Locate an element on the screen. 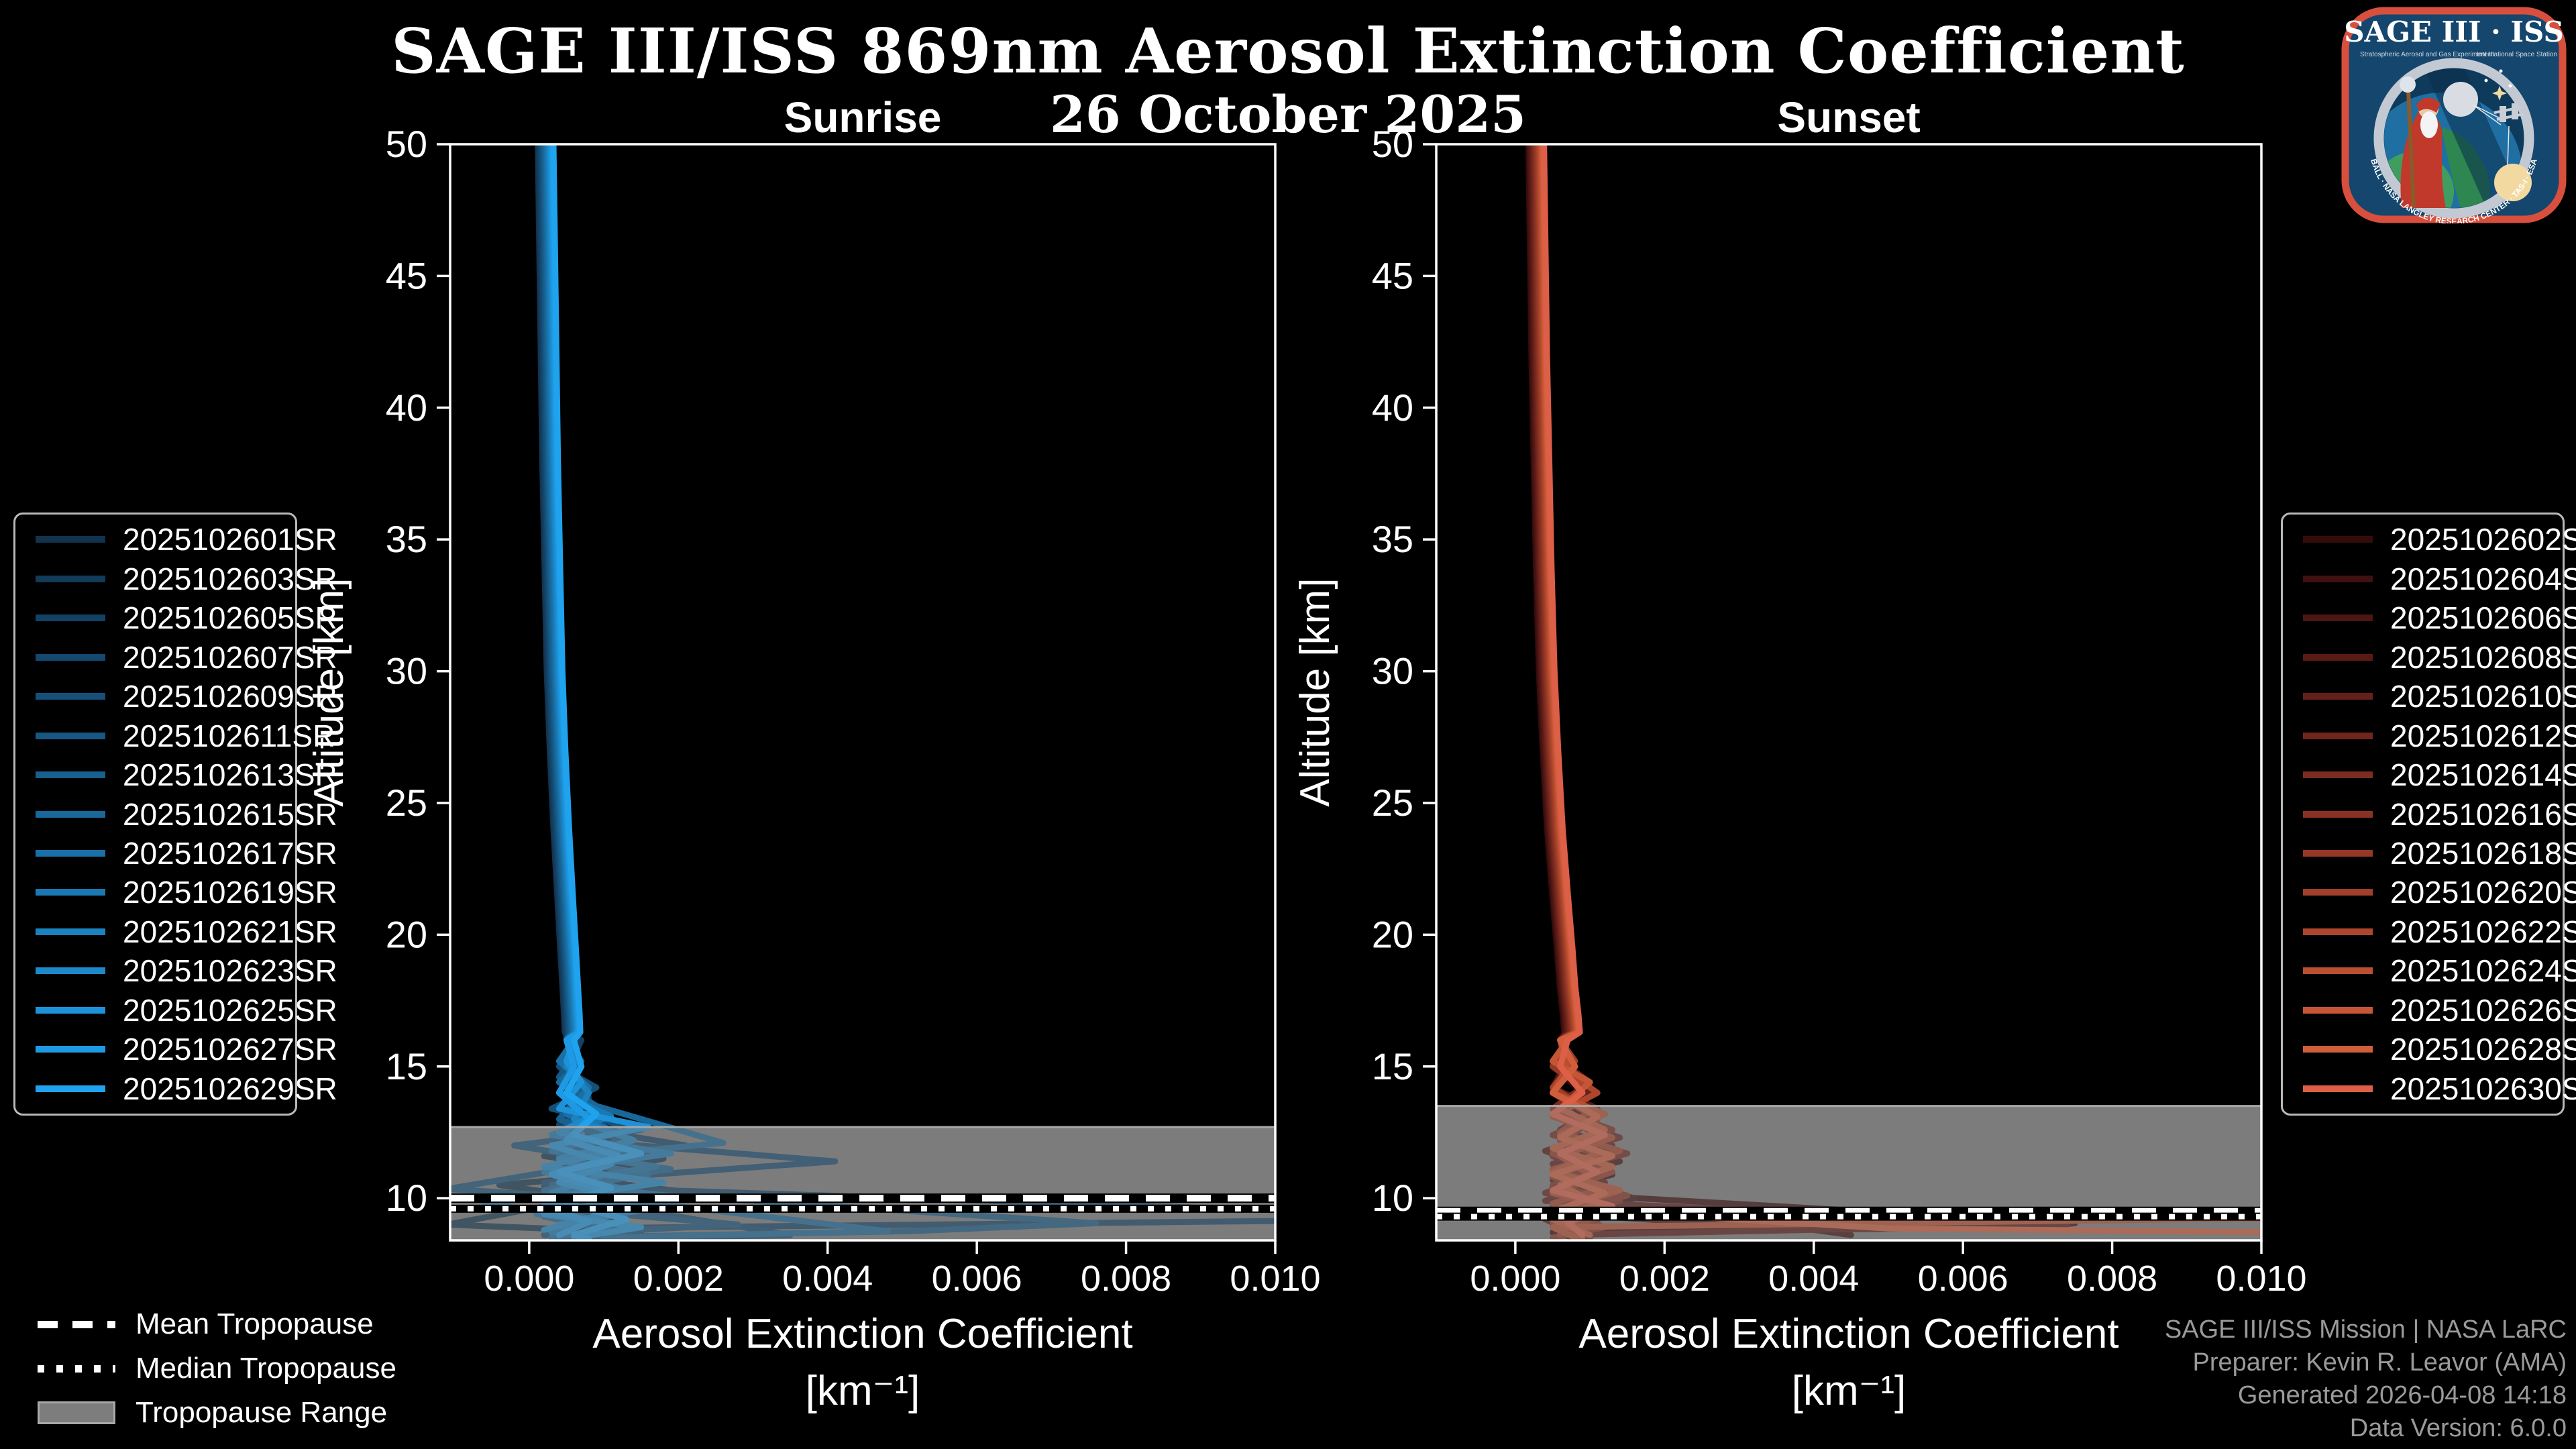 The image size is (2576, 1449). y-axis-label: Altitude [km] is located at coordinates (329, 692).